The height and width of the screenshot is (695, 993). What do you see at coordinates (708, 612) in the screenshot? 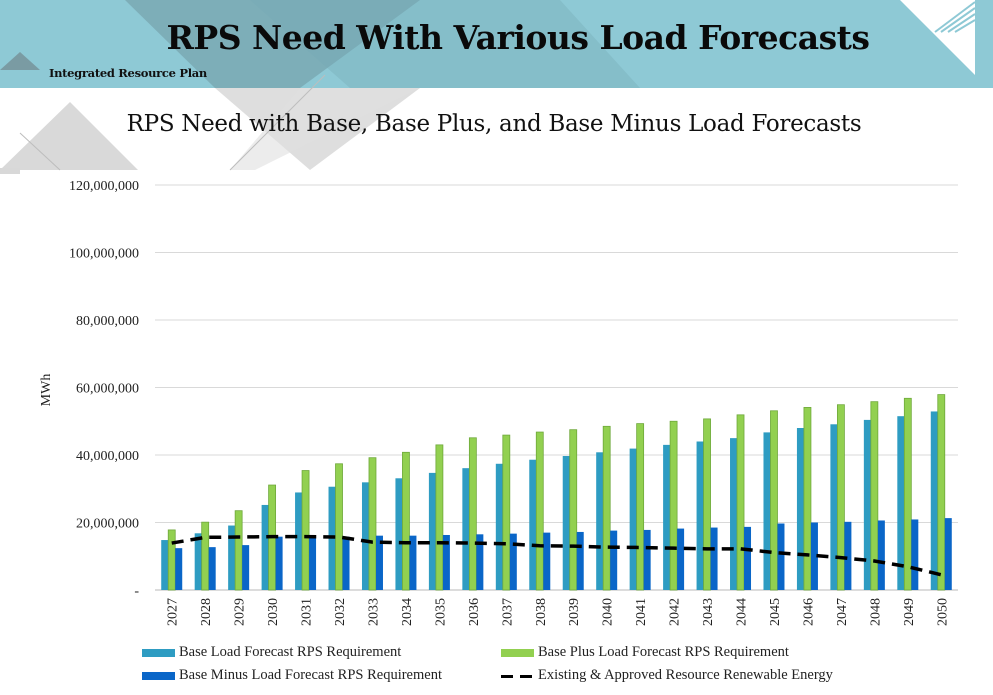
I see `x-tick-label: 2043` at bounding box center [708, 612].